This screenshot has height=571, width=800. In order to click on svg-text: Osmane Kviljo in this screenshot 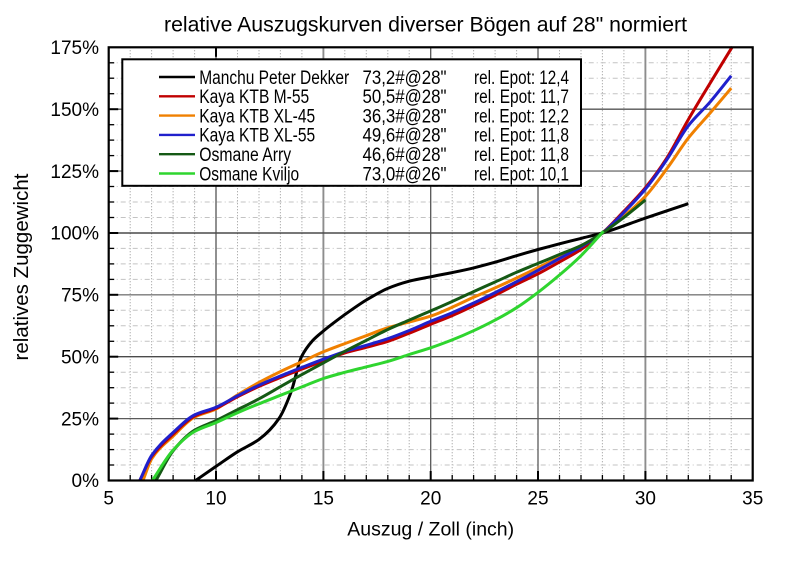, I will do `click(249, 174)`.